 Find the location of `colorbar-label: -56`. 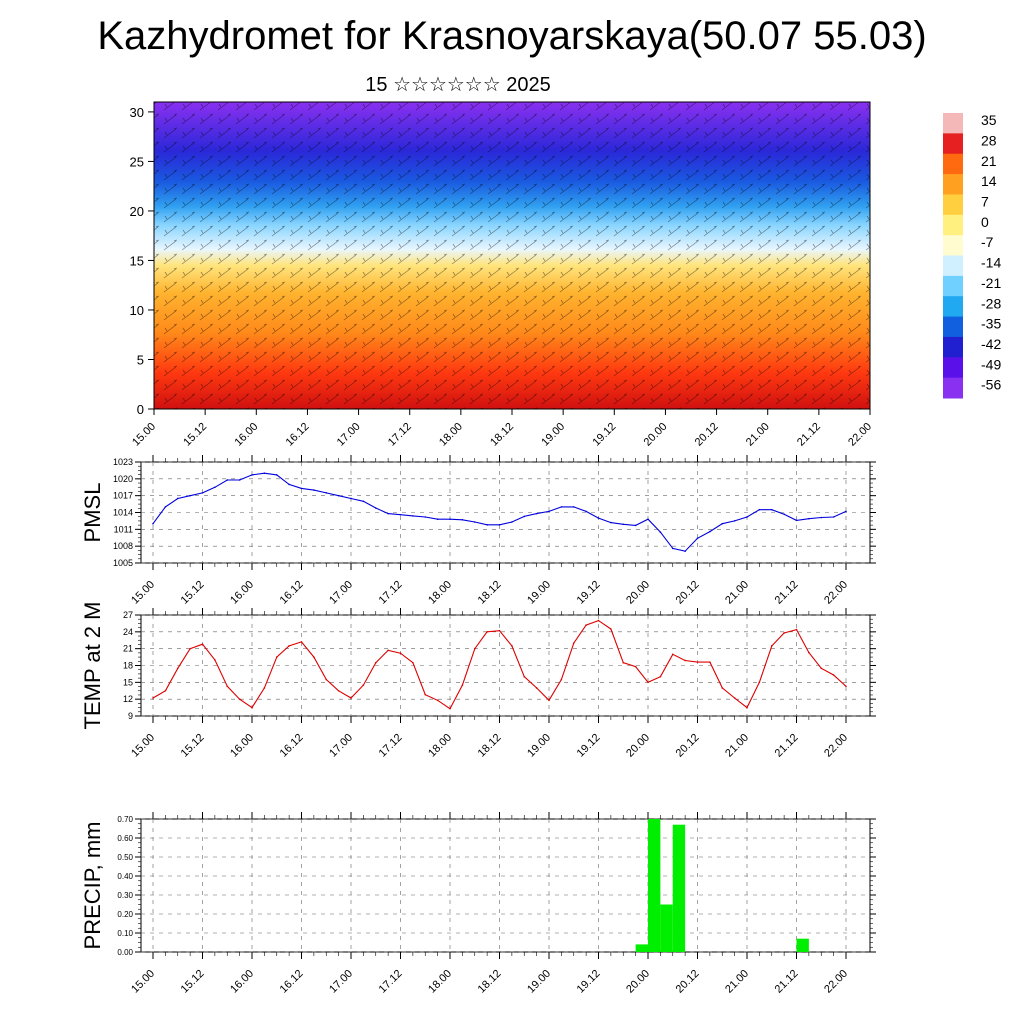

colorbar-label: -56 is located at coordinates (991, 385).